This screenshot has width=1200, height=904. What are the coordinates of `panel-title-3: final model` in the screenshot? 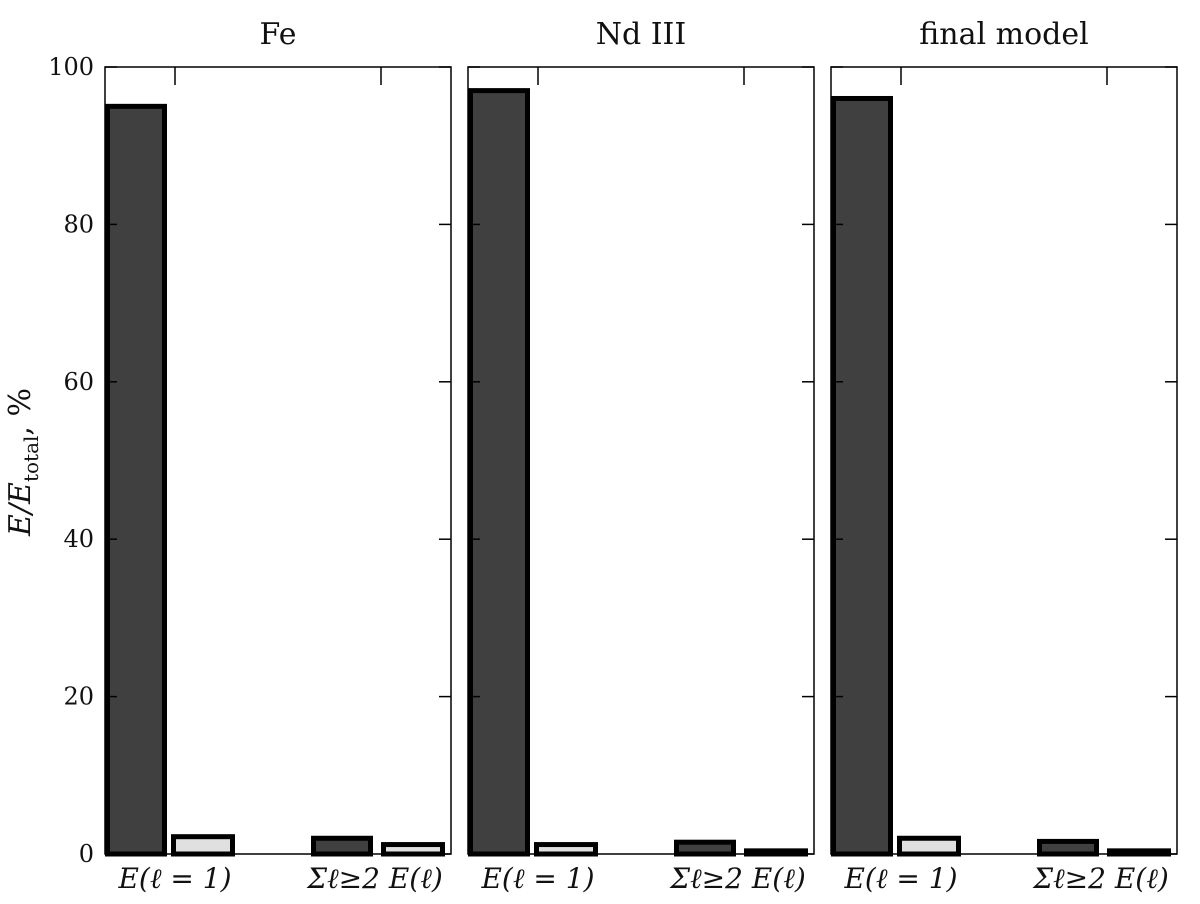 It's located at (1003, 34).